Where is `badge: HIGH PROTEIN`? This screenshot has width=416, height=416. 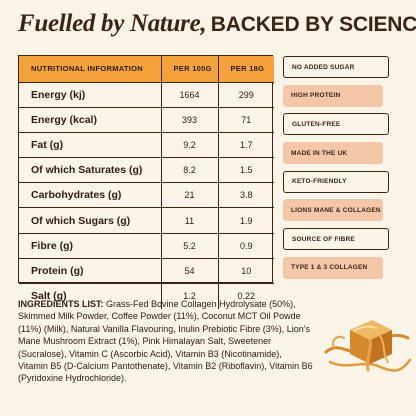 badge: HIGH PROTEIN is located at coordinates (333, 95).